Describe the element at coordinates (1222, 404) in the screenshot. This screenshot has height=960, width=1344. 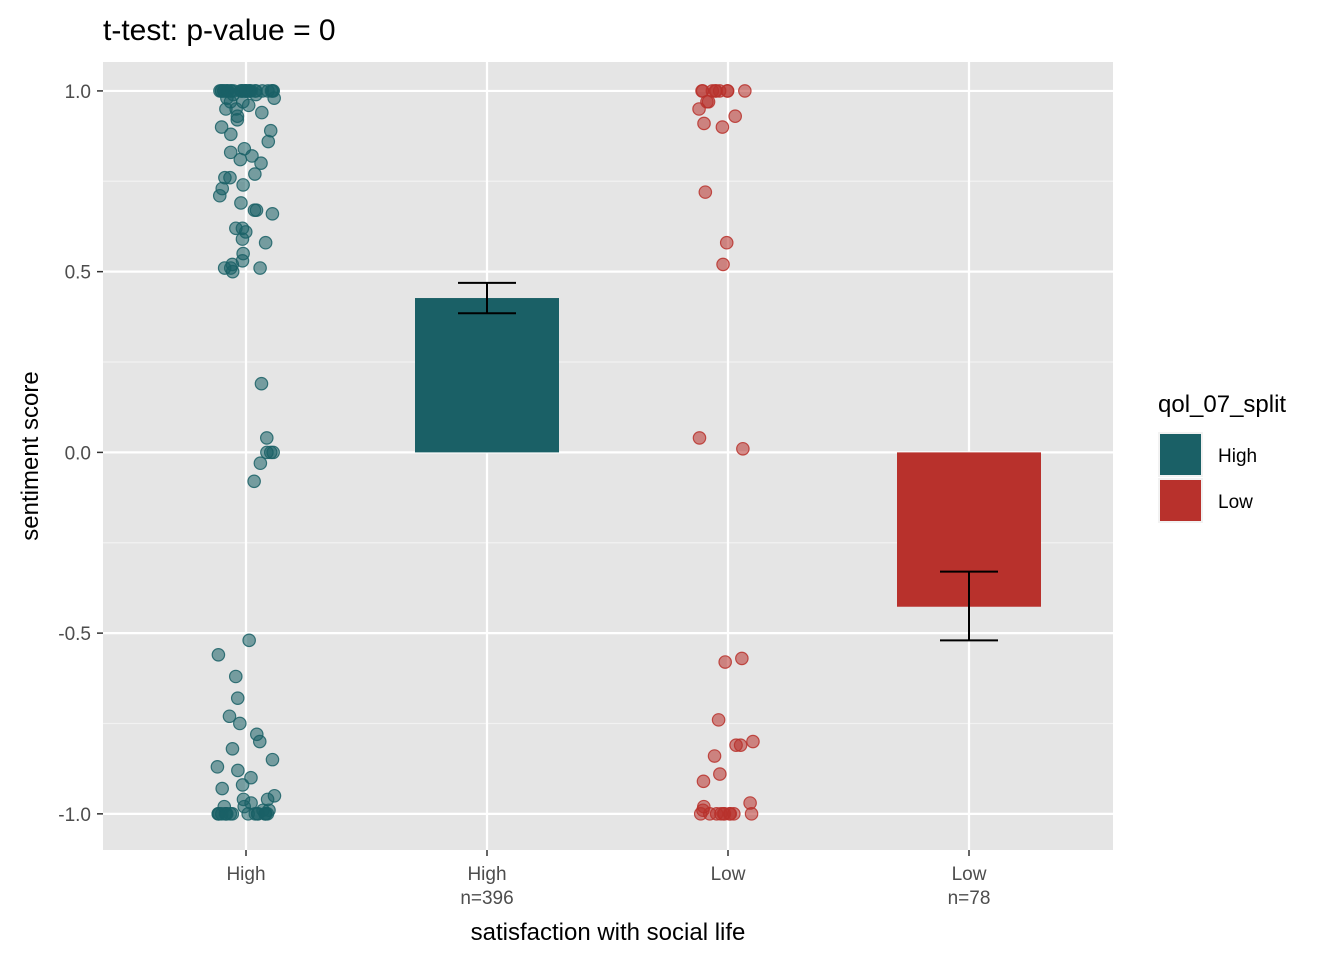
I see `legend-title: qol_07_split` at that location.